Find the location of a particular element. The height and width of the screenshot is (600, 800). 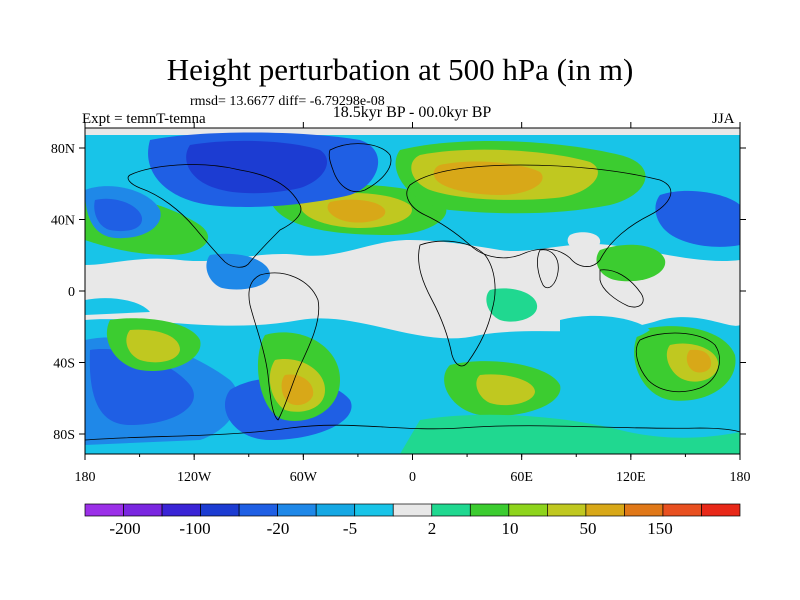

coast-africa is located at coordinates (457, 303).